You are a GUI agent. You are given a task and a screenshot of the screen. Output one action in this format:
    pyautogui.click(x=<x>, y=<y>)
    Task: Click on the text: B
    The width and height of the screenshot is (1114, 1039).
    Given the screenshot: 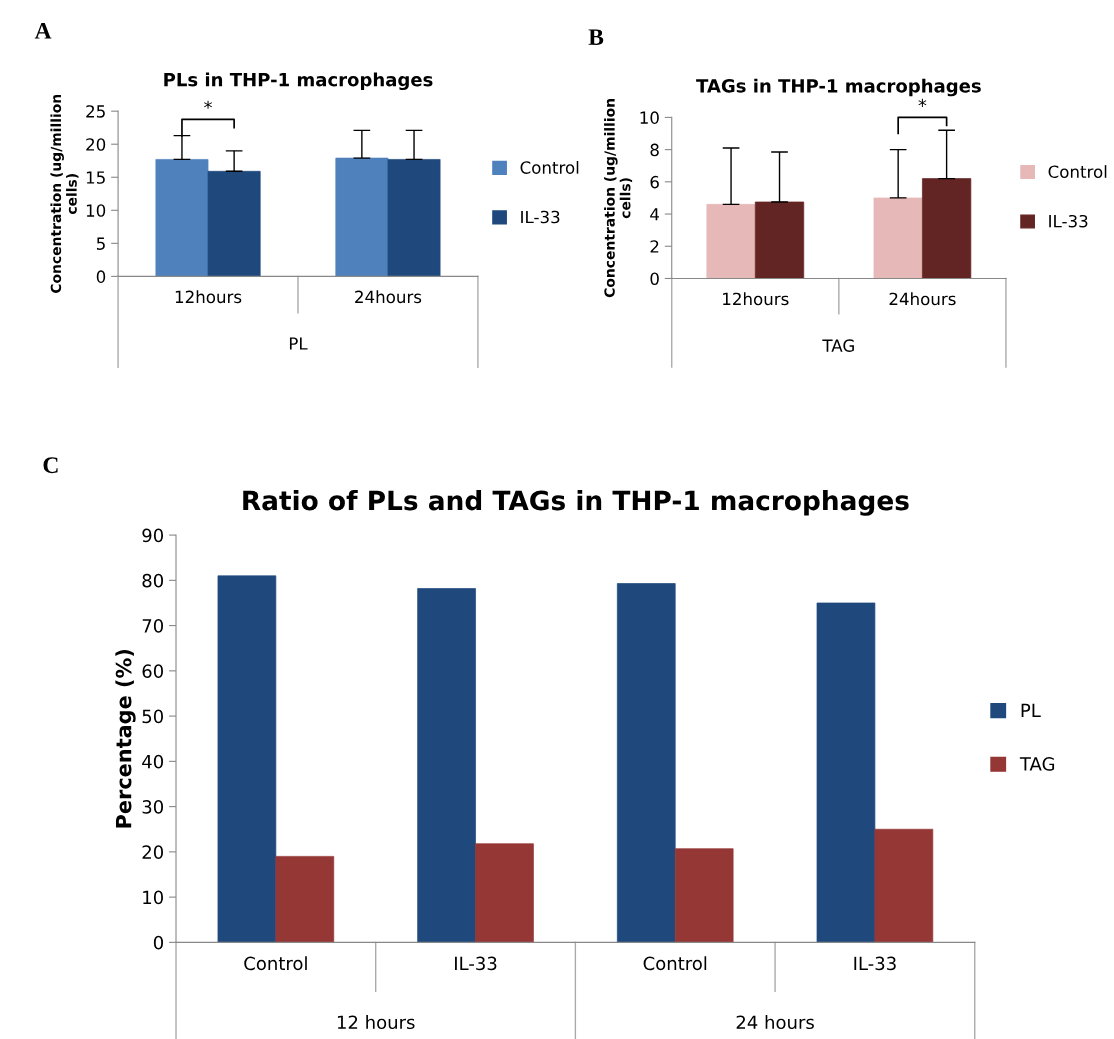 What is the action you would take?
    pyautogui.click(x=596, y=37)
    